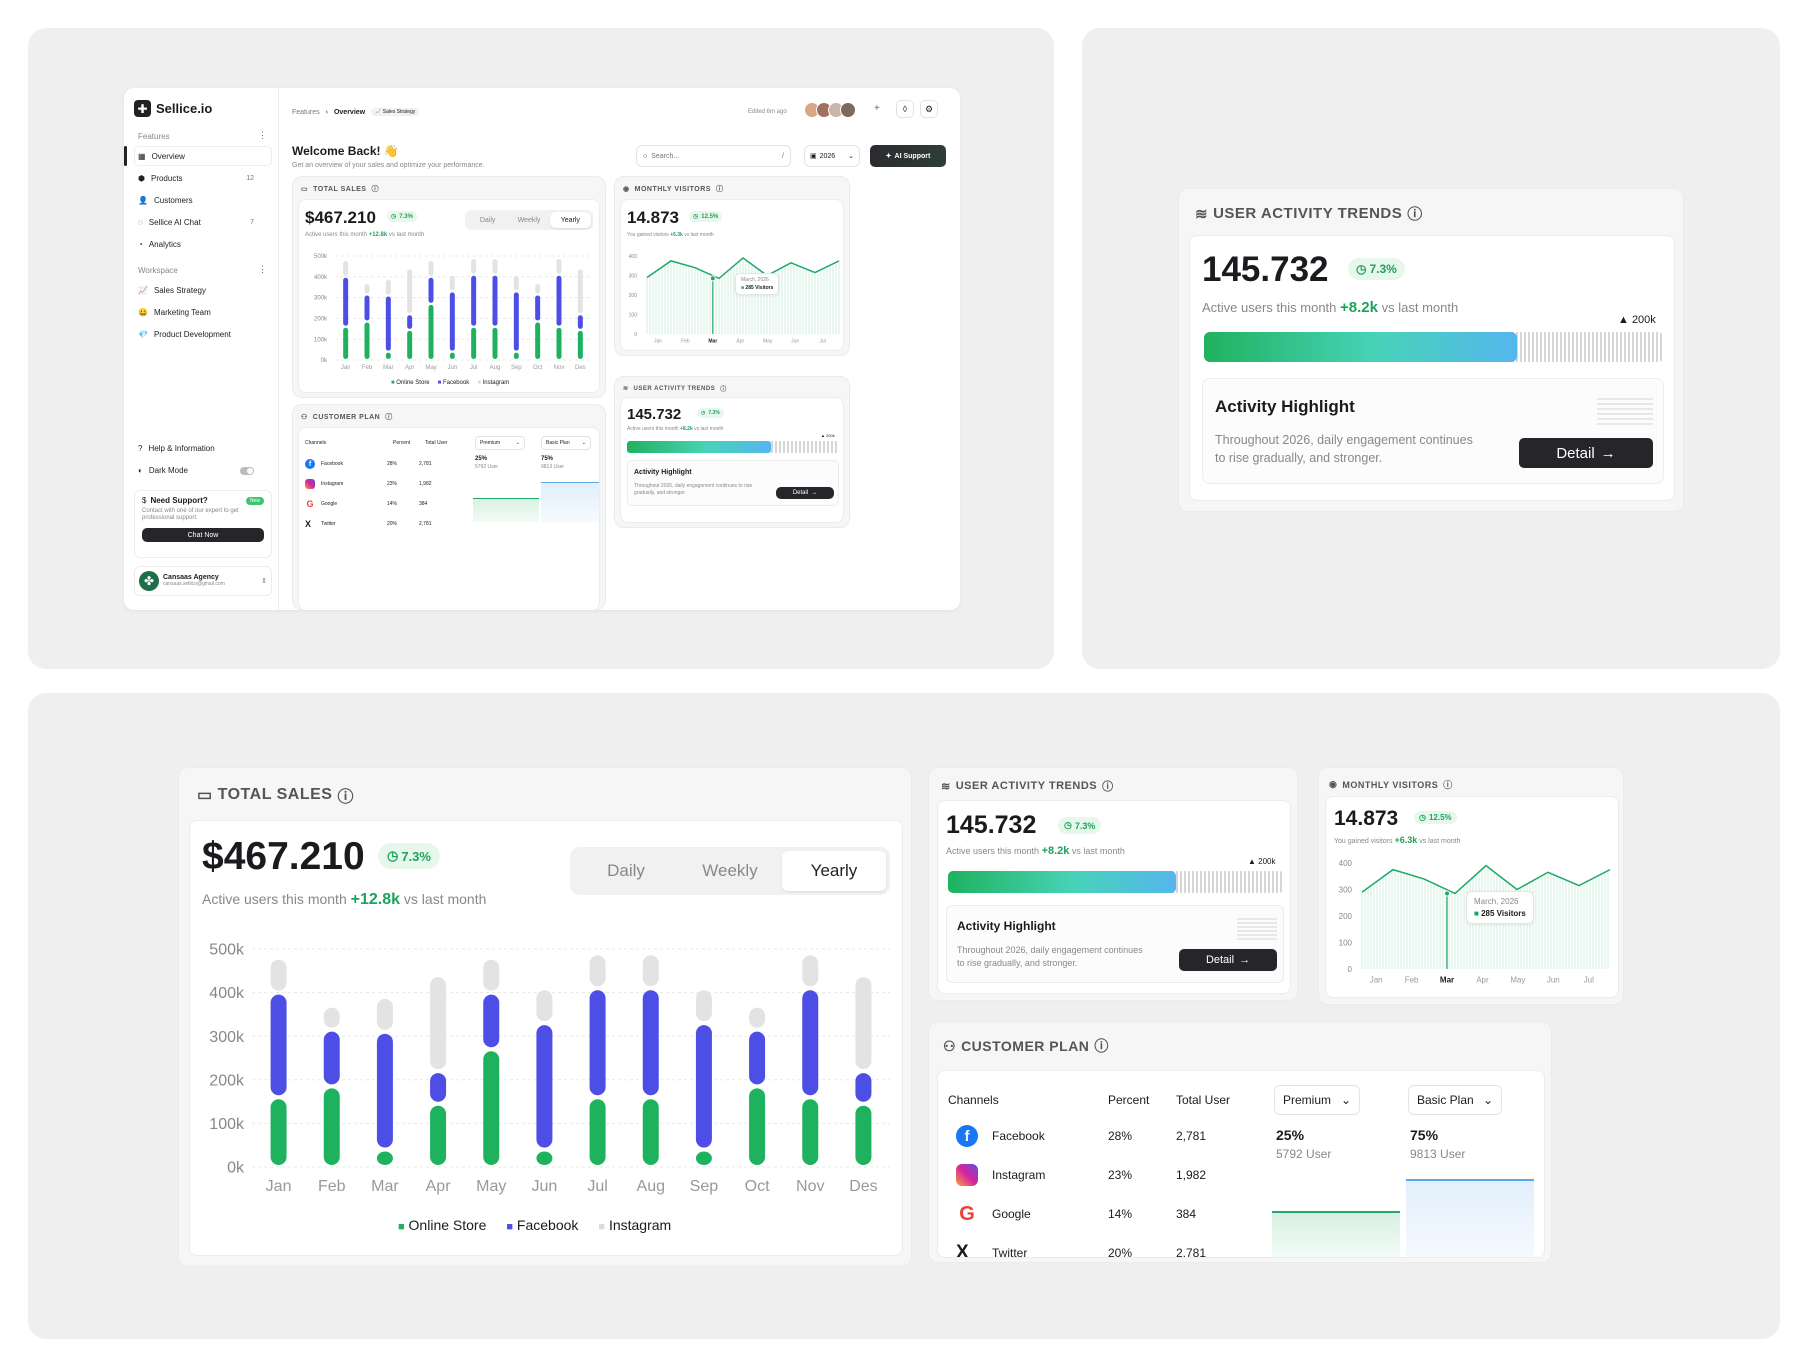 The width and height of the screenshot is (1800, 1360). I want to click on collaborator-avatars, so click(830, 110).